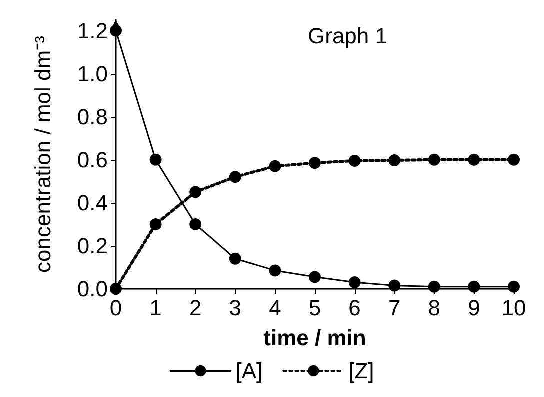  What do you see at coordinates (394, 308) in the screenshot?
I see `x-tick-label: 7` at bounding box center [394, 308].